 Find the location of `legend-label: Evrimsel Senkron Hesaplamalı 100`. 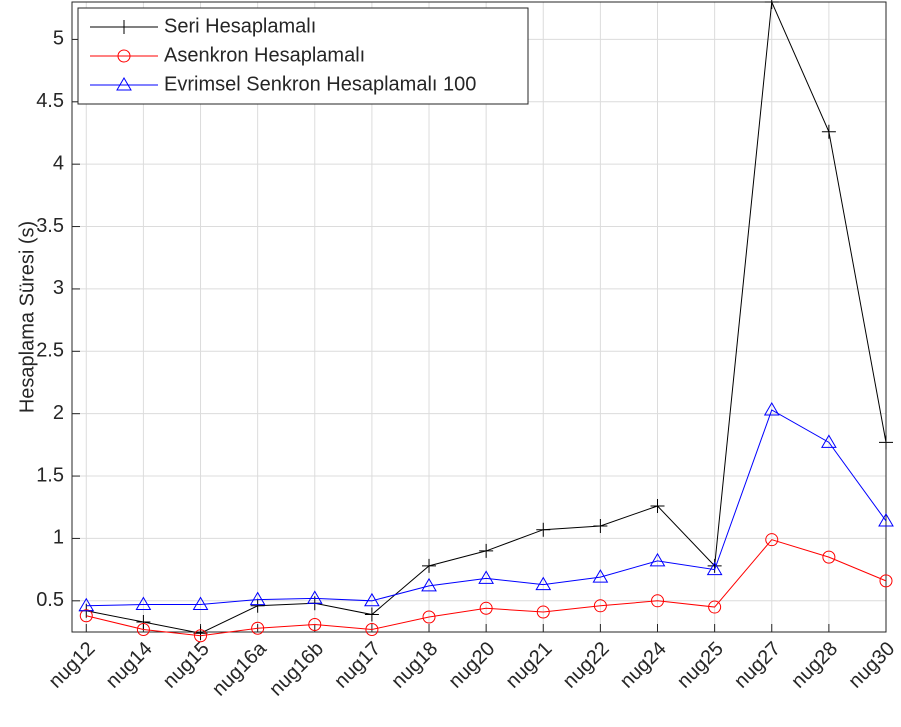

legend-label: Evrimsel Senkron Hesaplamalı 100 is located at coordinates (320, 84).